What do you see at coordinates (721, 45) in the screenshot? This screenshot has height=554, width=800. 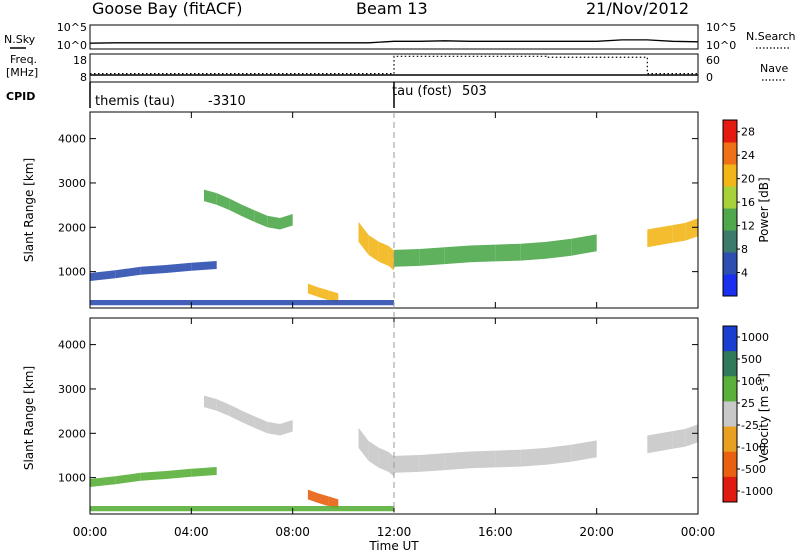 I see `noise-right-tick-bottom: 10^0` at bounding box center [721, 45].